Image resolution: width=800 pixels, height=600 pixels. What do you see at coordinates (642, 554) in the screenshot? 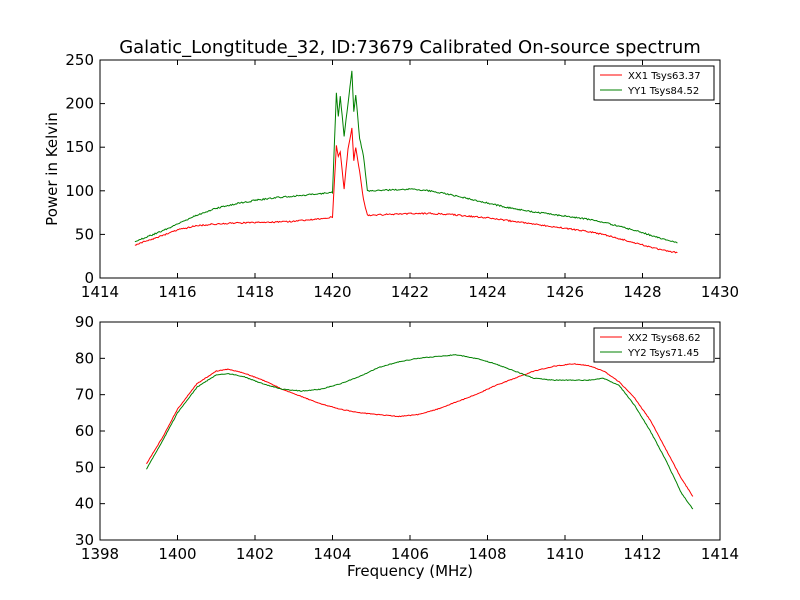
I see `bottom-x-tick-label: 1412` at bounding box center [642, 554].